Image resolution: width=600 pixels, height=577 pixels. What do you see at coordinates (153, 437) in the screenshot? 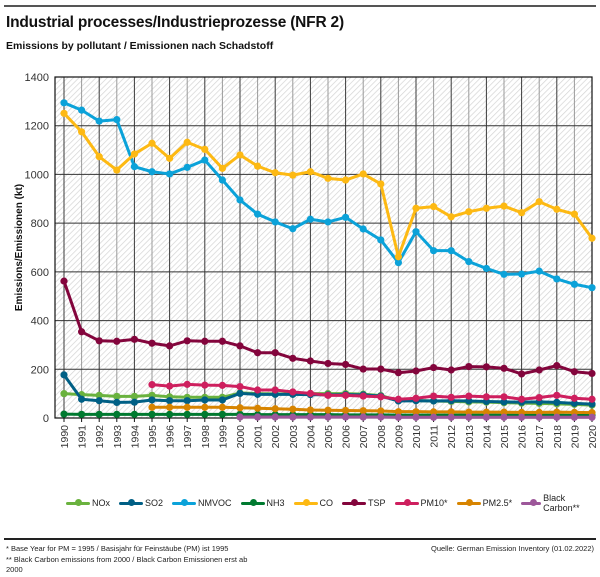
I see `x-tick-label: 1995` at bounding box center [153, 437].